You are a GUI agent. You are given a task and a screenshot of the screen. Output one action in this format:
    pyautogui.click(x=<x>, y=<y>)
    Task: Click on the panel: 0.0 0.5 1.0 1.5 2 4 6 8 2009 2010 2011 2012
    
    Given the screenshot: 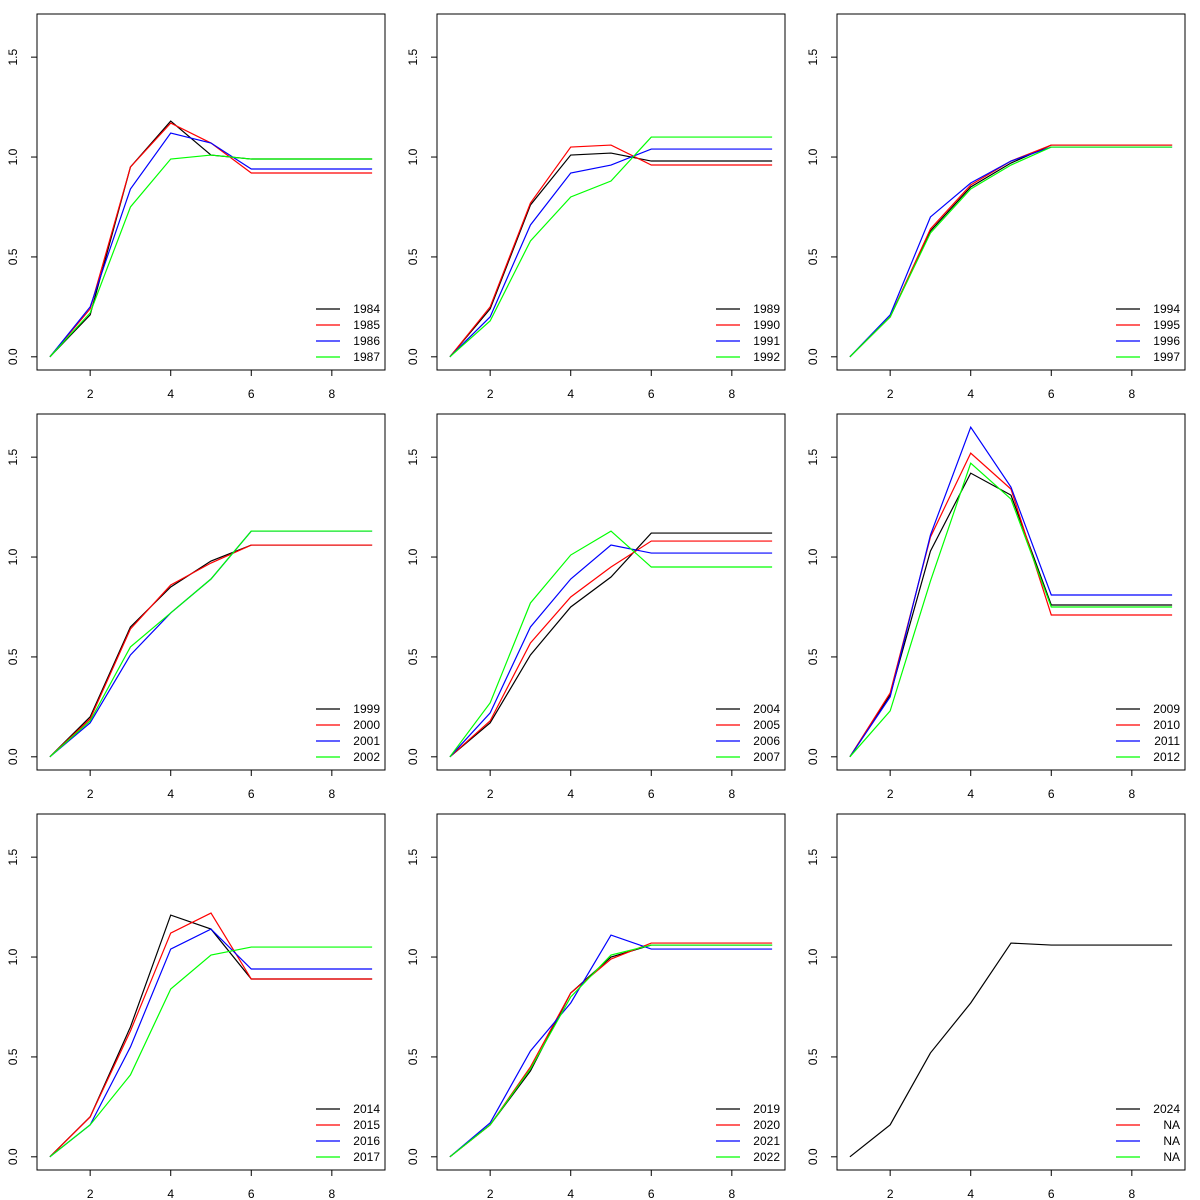 What is the action you would take?
    pyautogui.click(x=996, y=607)
    